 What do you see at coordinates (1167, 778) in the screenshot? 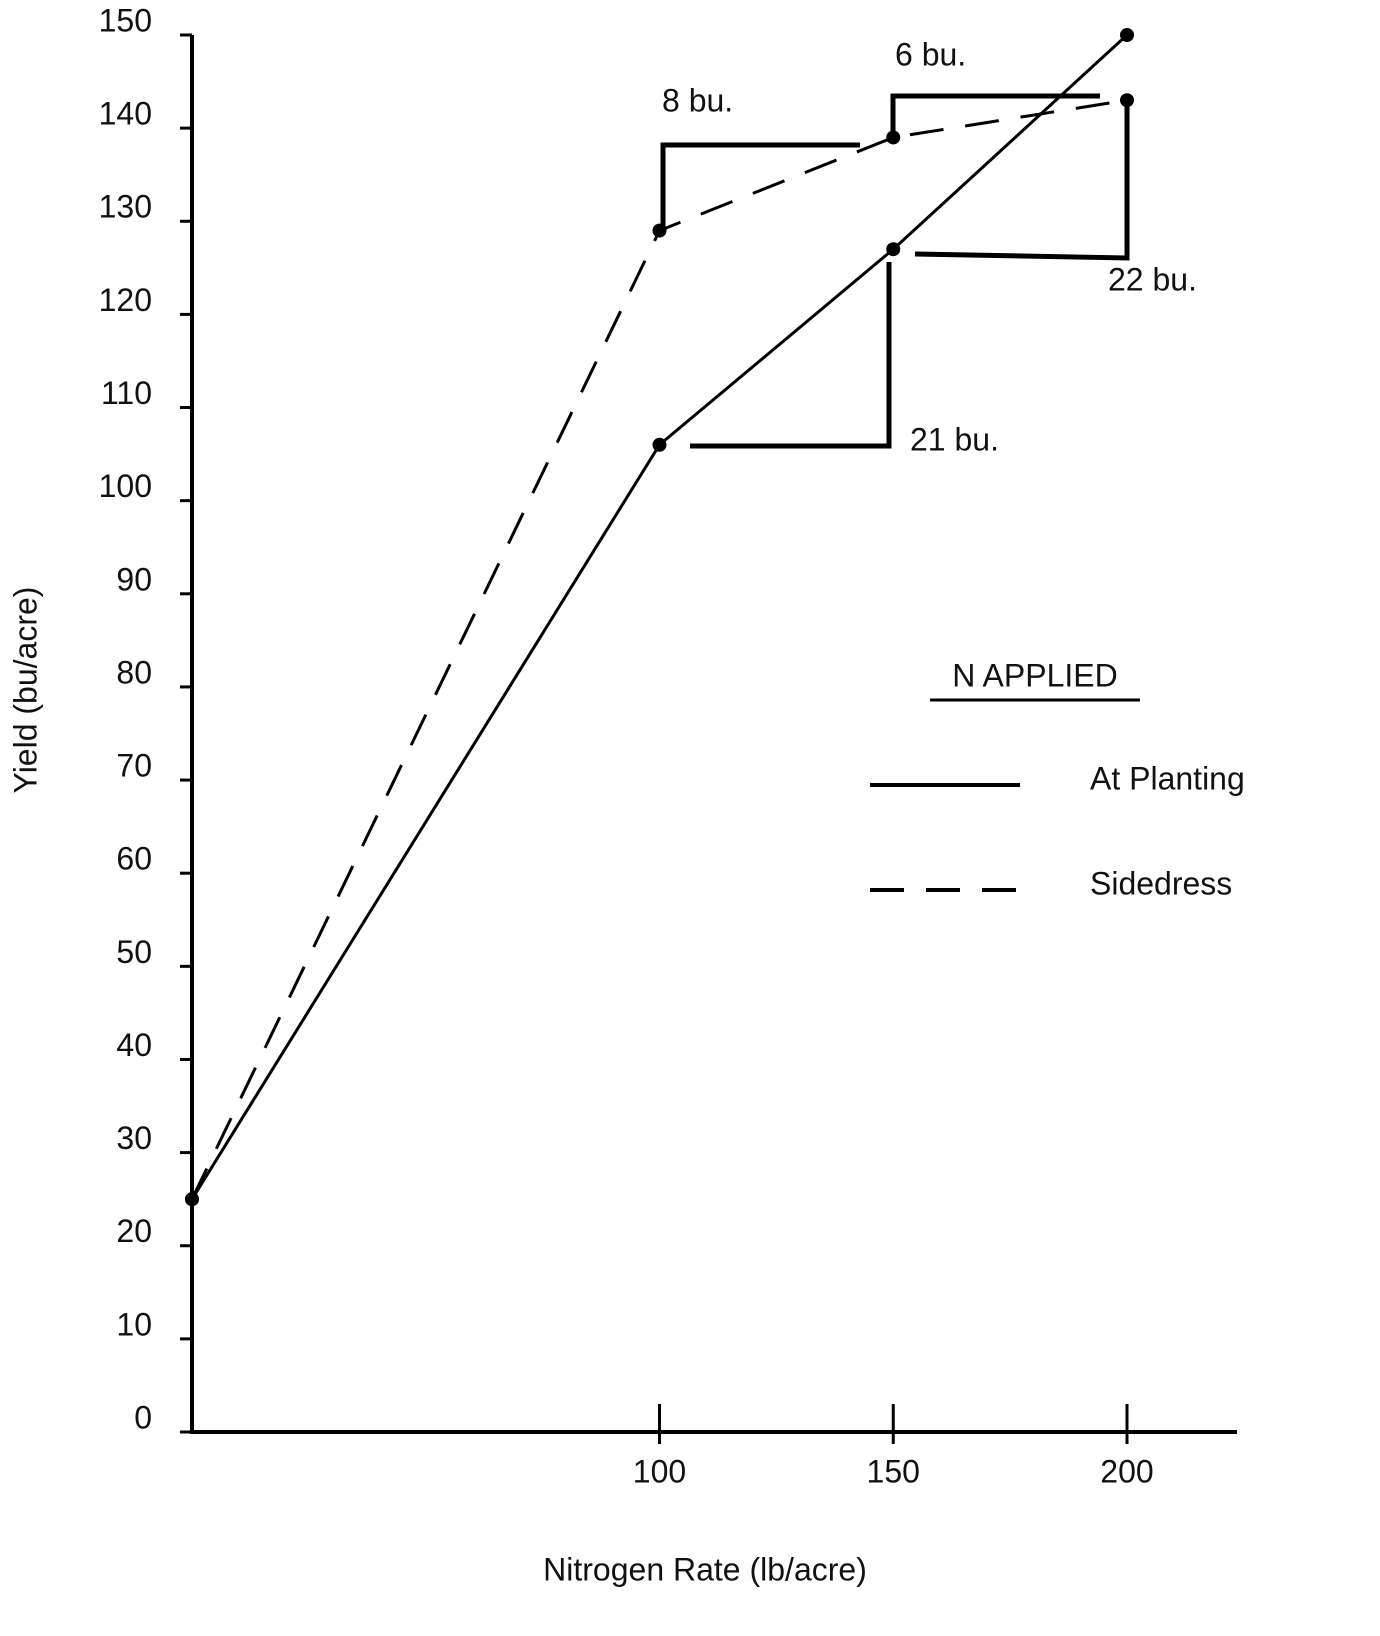
I see `legend-label: At Planting` at bounding box center [1167, 778].